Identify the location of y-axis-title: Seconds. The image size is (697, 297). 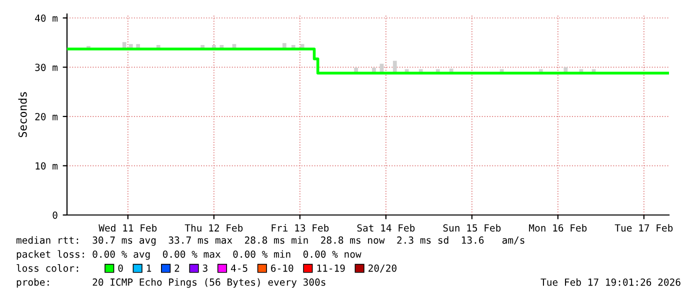
(22, 115).